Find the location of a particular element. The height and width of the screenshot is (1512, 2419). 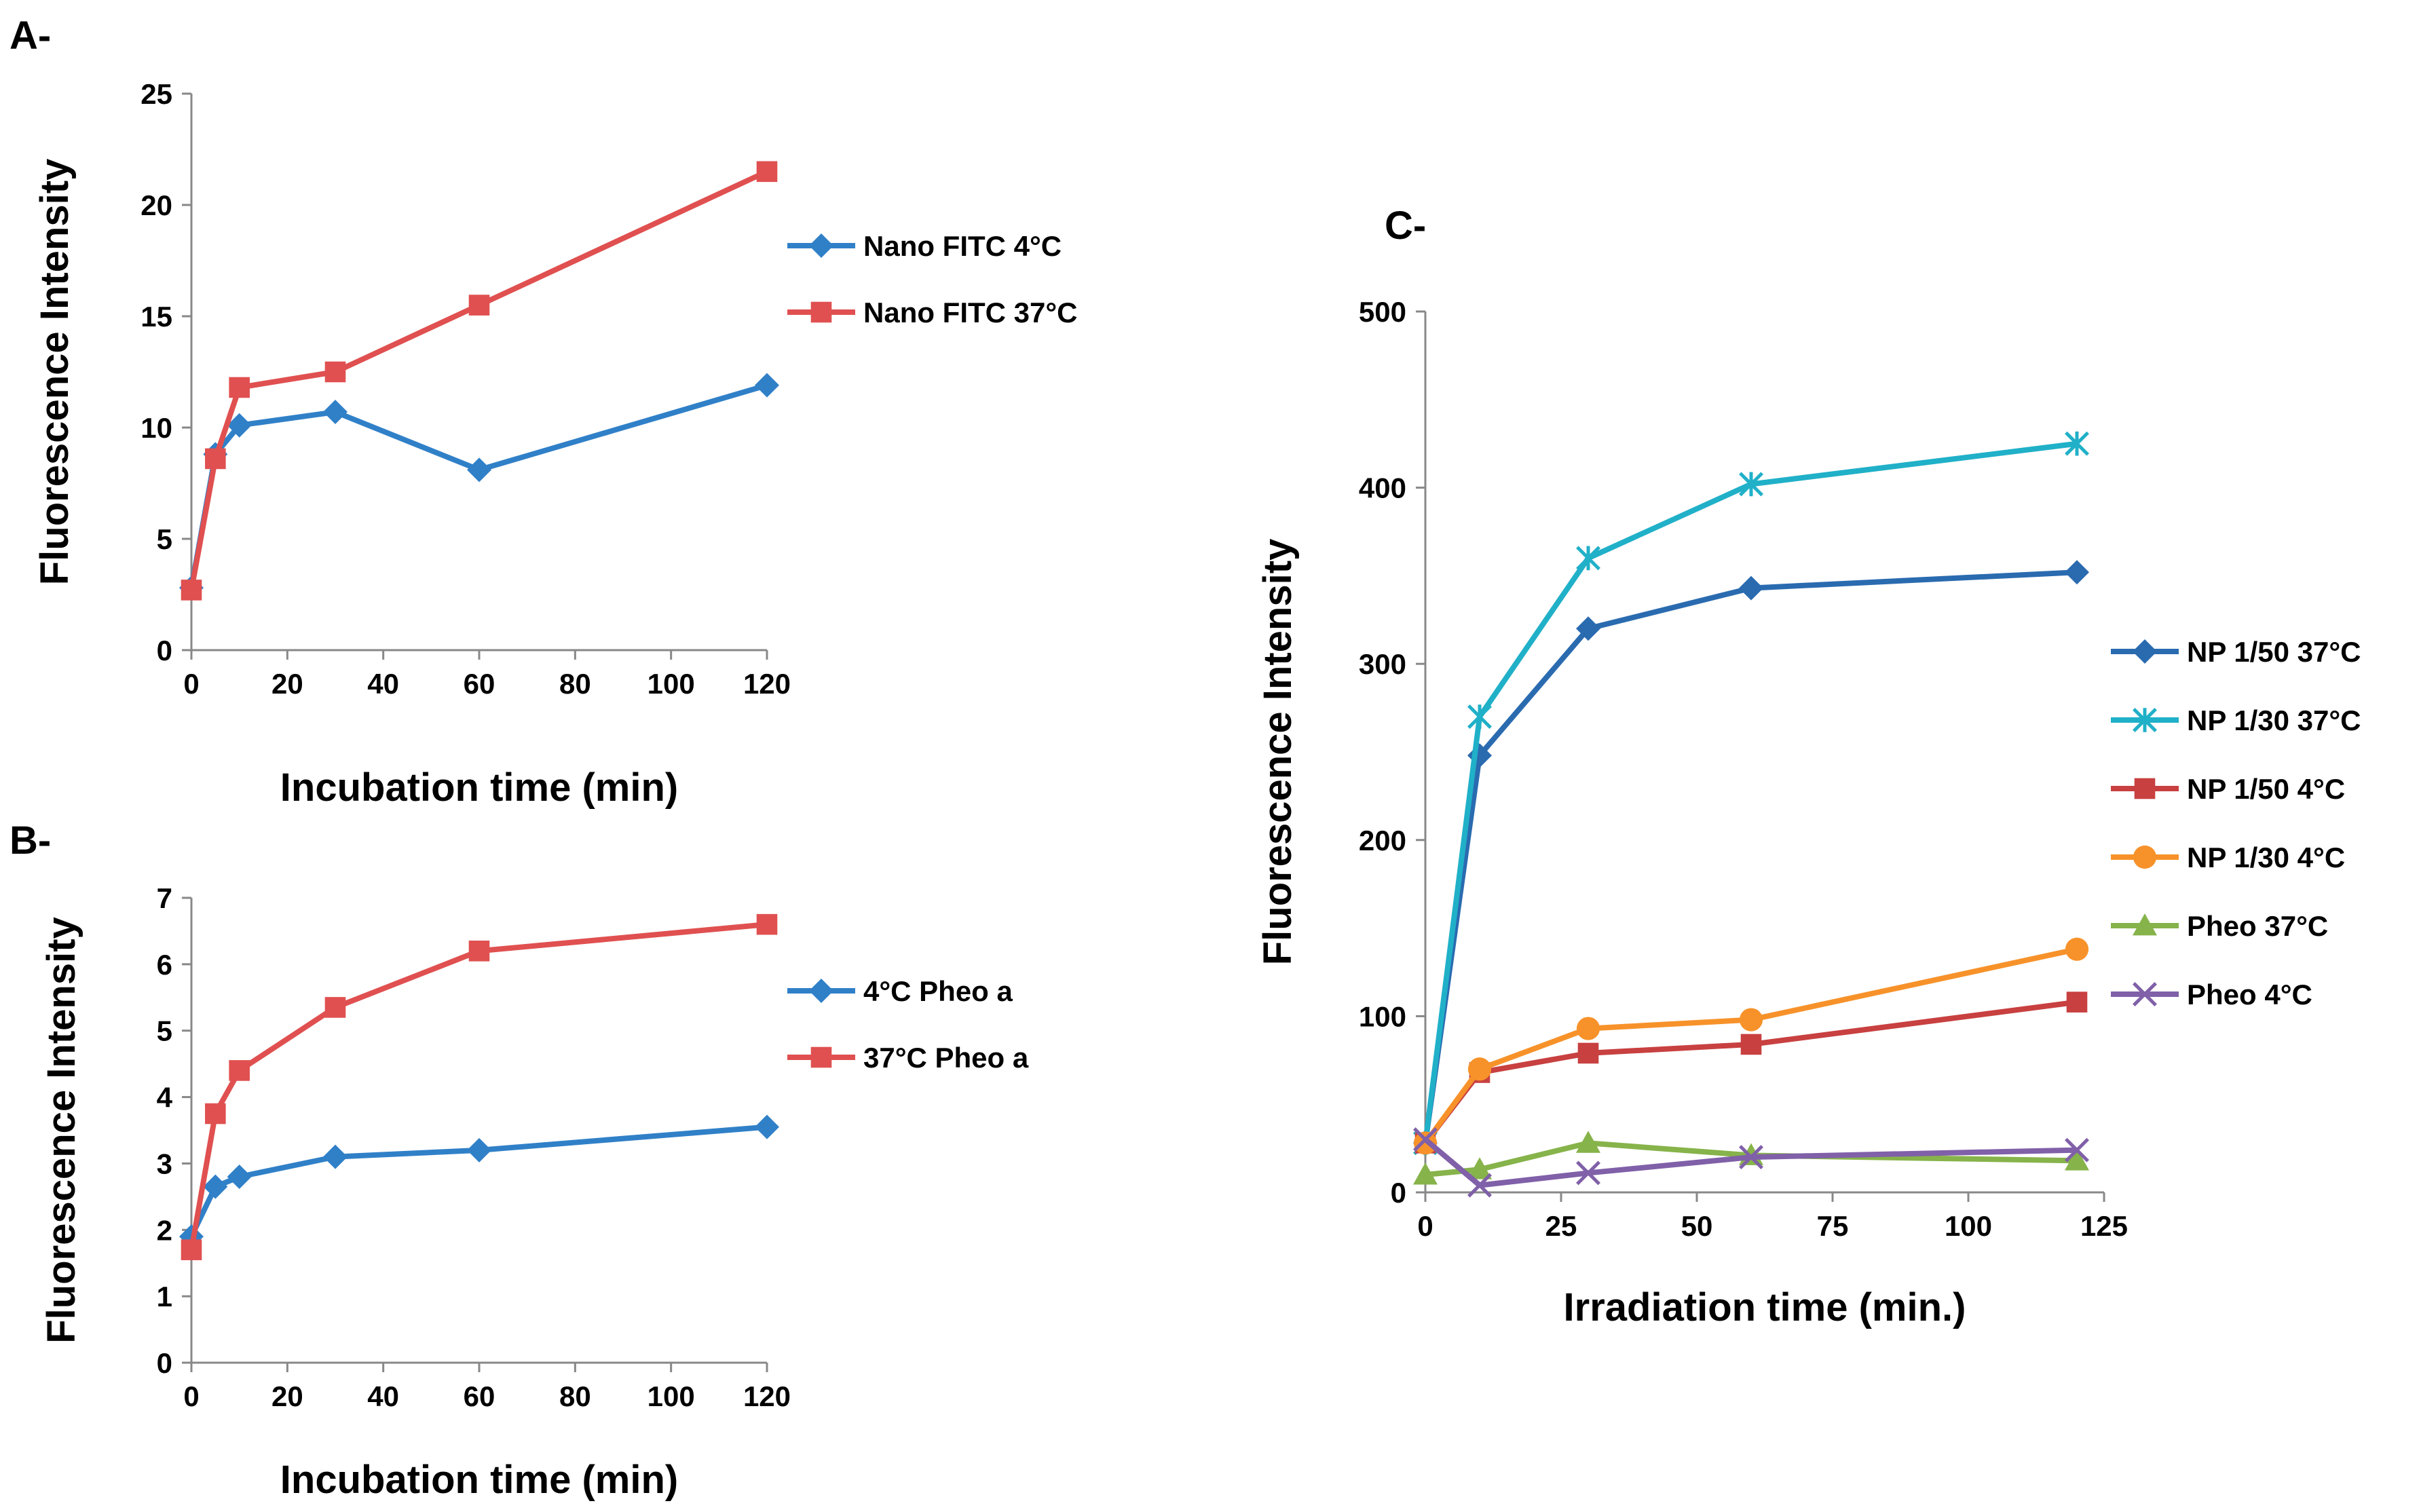

y-tick-label: 7 is located at coordinates (164, 898).